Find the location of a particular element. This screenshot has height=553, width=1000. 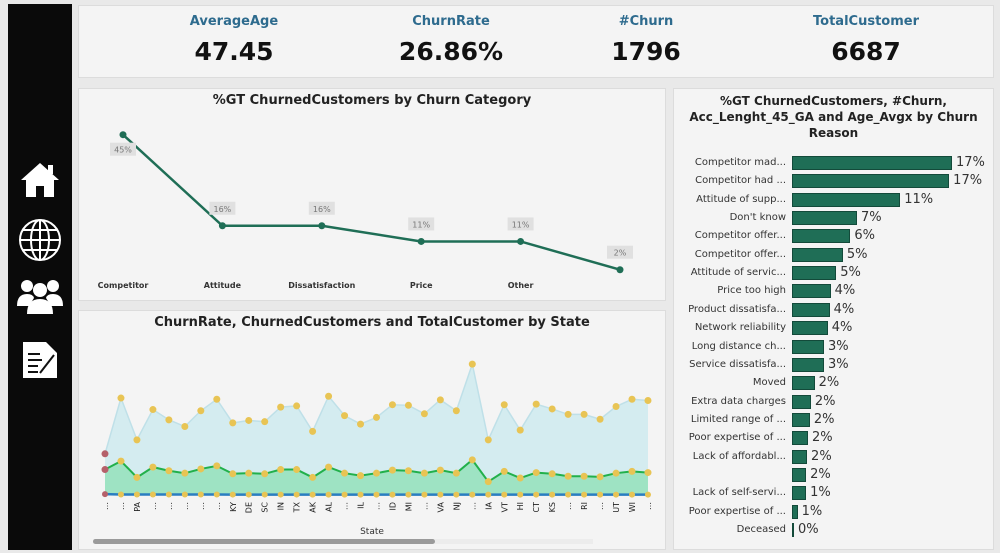

kpi-churn-count: #Churn 1796 is located at coordinates (646, 36).